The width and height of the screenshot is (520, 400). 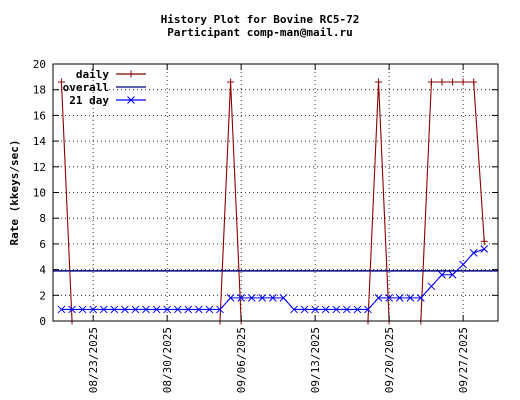 I want to click on legend-label-overall: overall, so click(x=86, y=87).